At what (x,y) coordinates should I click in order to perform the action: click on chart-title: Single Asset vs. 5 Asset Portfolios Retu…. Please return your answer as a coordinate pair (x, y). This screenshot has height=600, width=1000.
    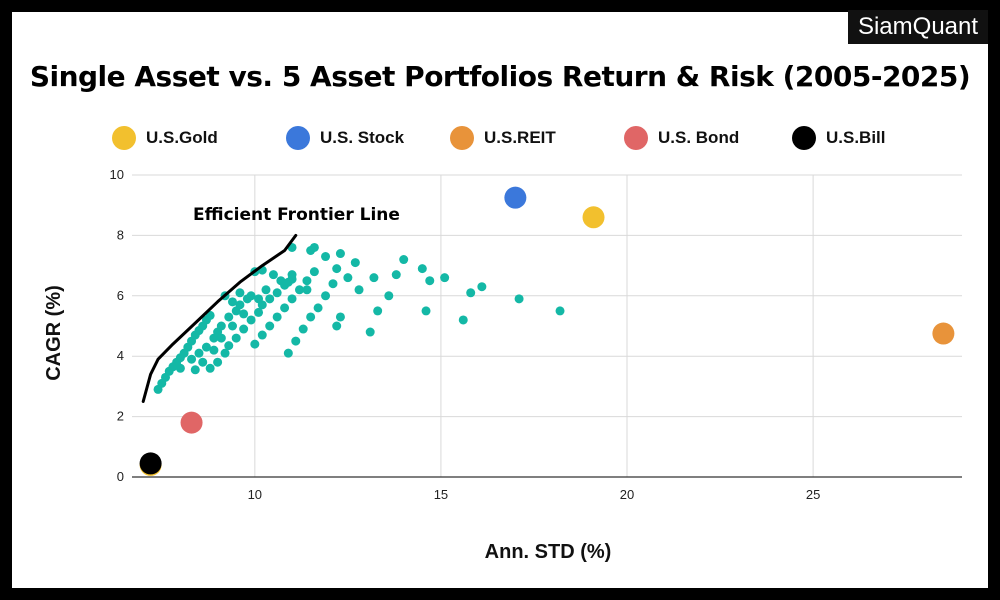
    Looking at the image, I should click on (500, 76).